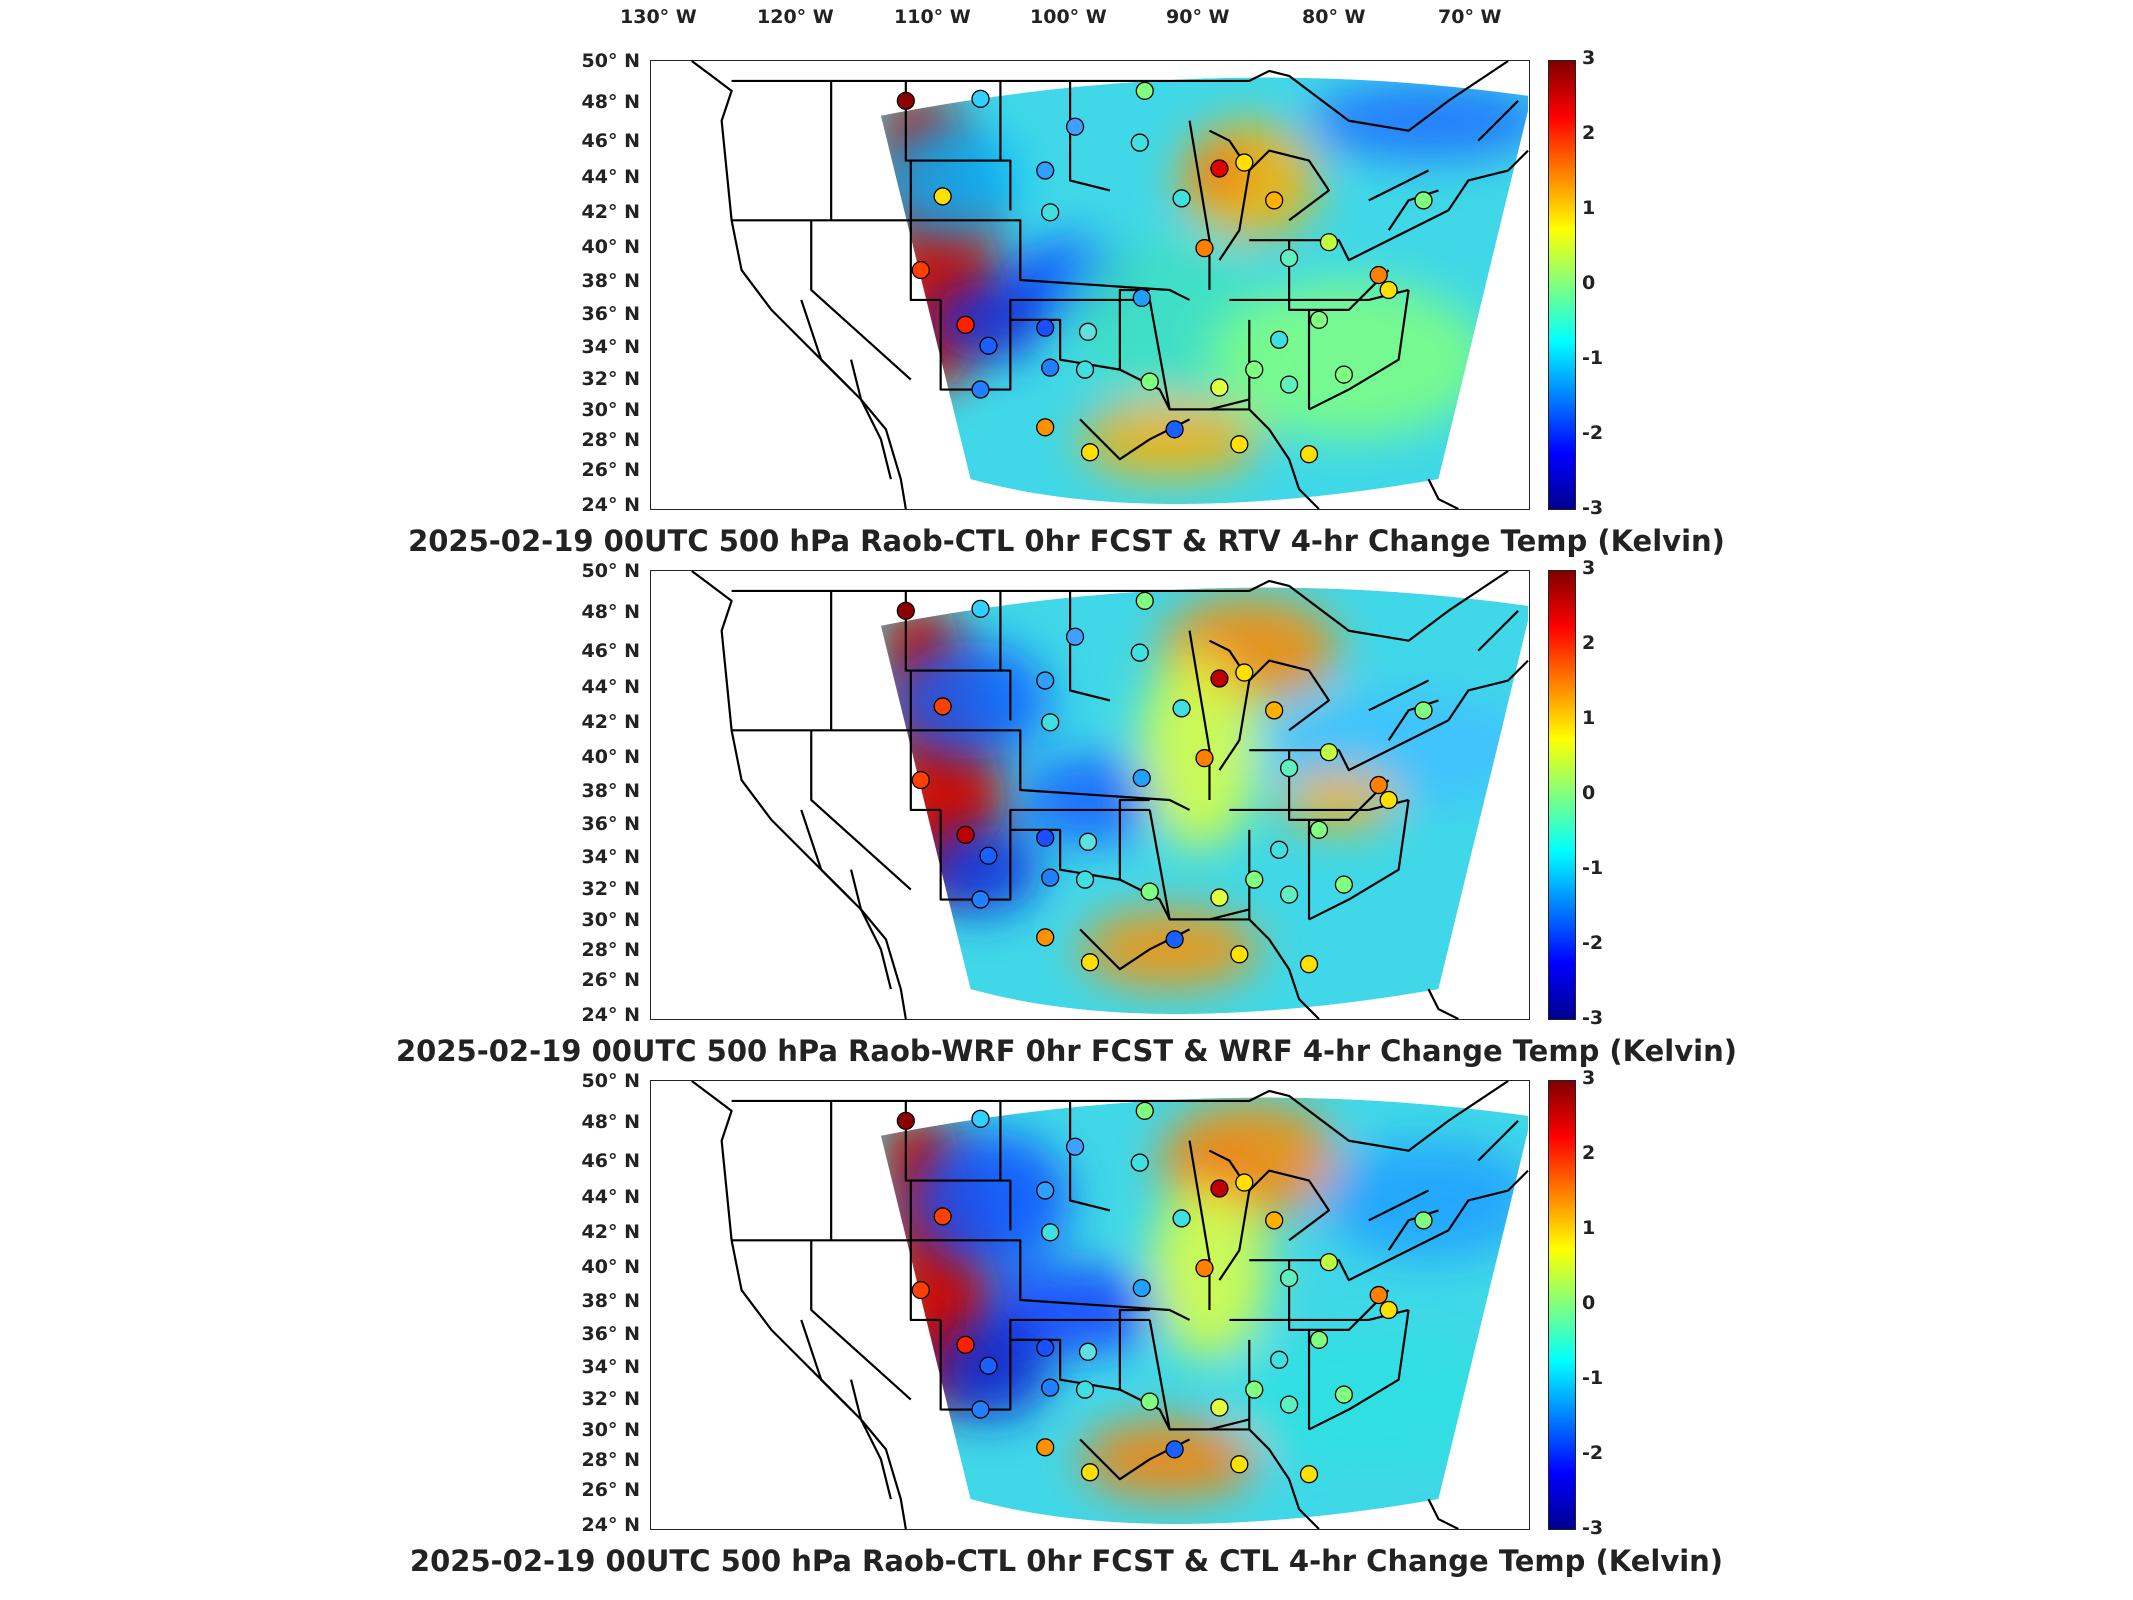 The width and height of the screenshot is (2133, 1600). I want to click on latitude-label: 32° N, so click(610, 1399).